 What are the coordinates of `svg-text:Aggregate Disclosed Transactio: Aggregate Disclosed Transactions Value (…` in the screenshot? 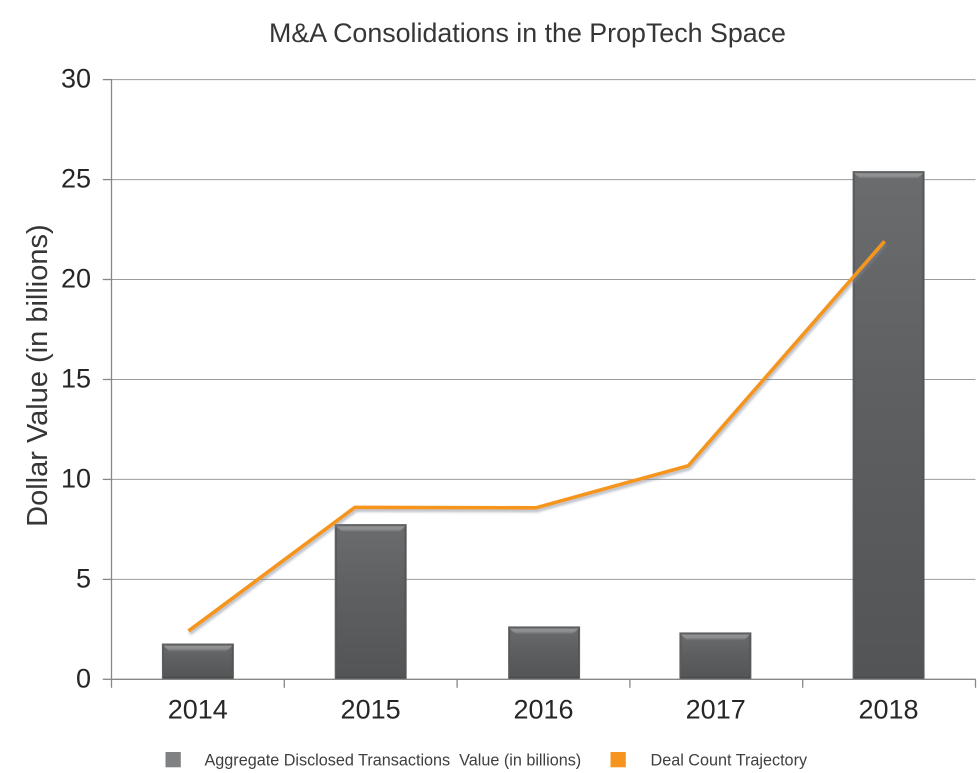 It's located at (393, 761).